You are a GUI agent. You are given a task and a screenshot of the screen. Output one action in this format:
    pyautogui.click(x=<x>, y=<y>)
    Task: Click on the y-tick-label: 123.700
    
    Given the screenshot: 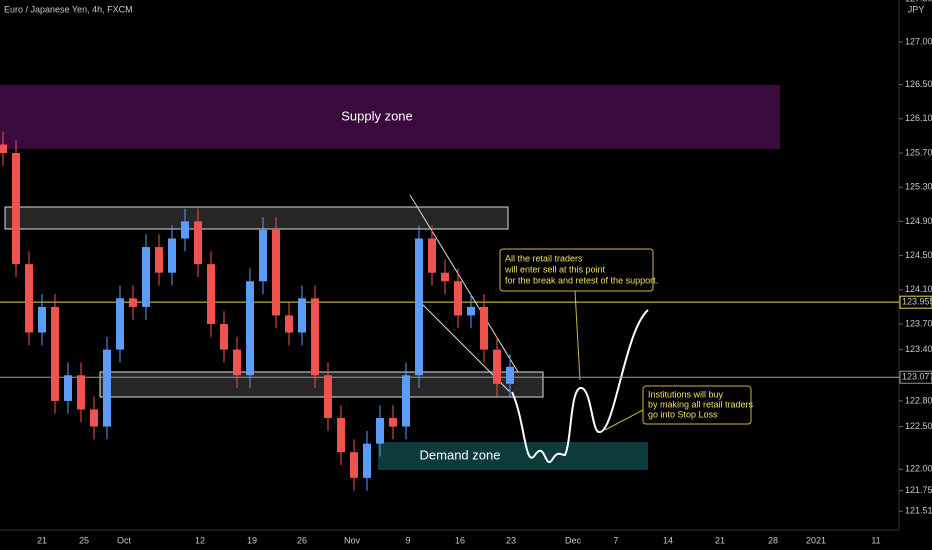 What is the action you would take?
    pyautogui.click(x=918, y=323)
    